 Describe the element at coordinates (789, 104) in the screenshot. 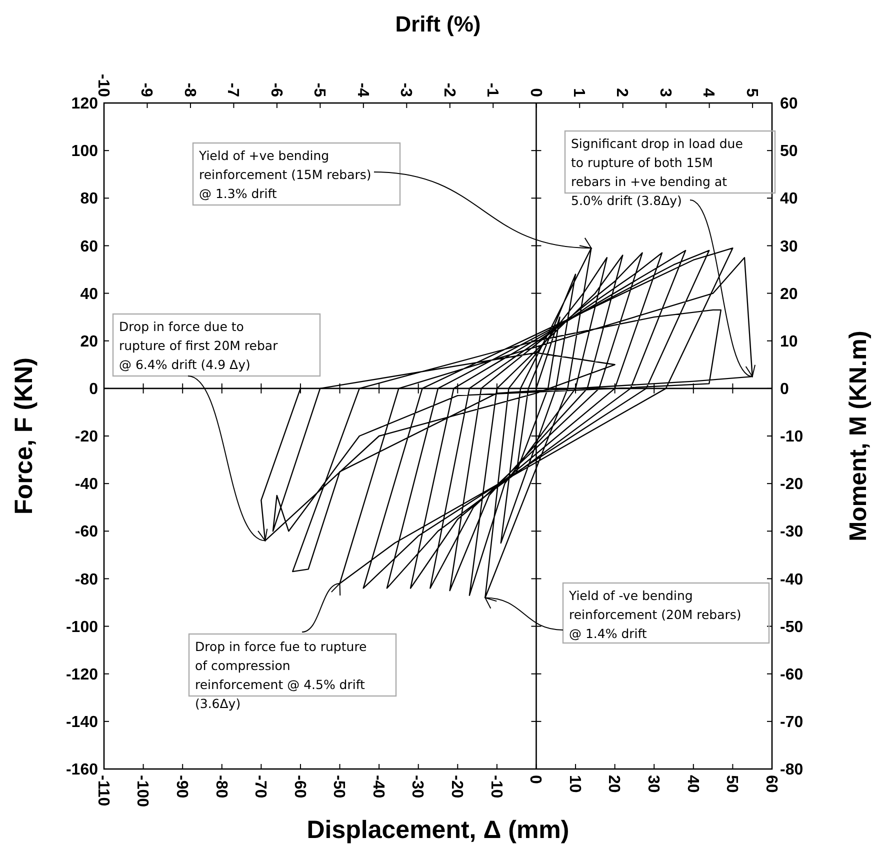

I see `y2-tick-label: 60` at that location.